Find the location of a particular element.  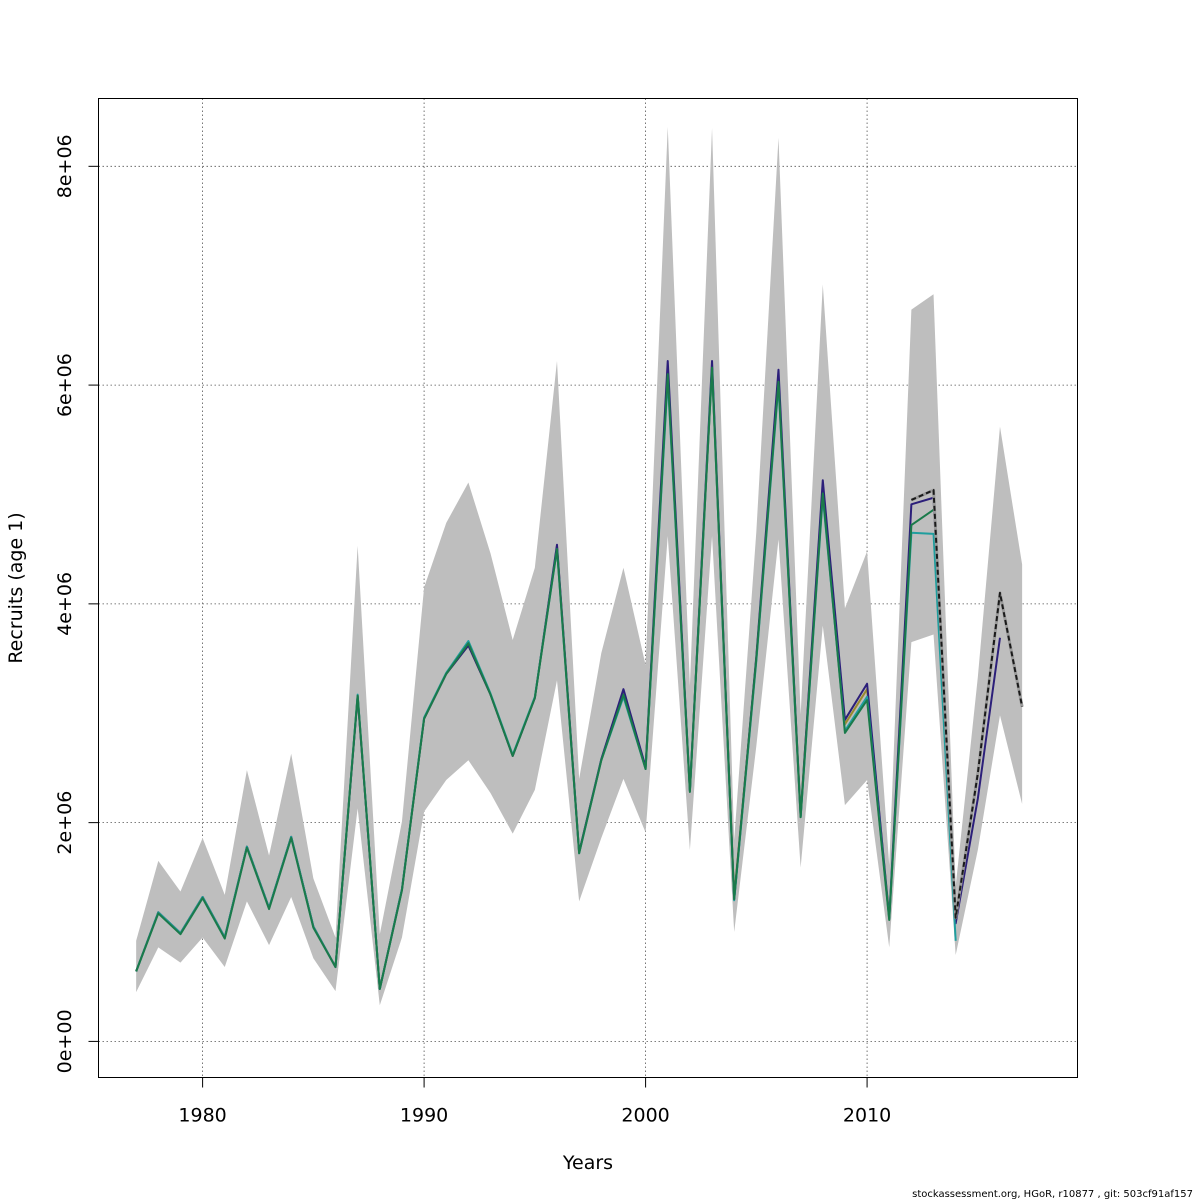

x-tick-label: 2010 is located at coordinates (867, 1116).